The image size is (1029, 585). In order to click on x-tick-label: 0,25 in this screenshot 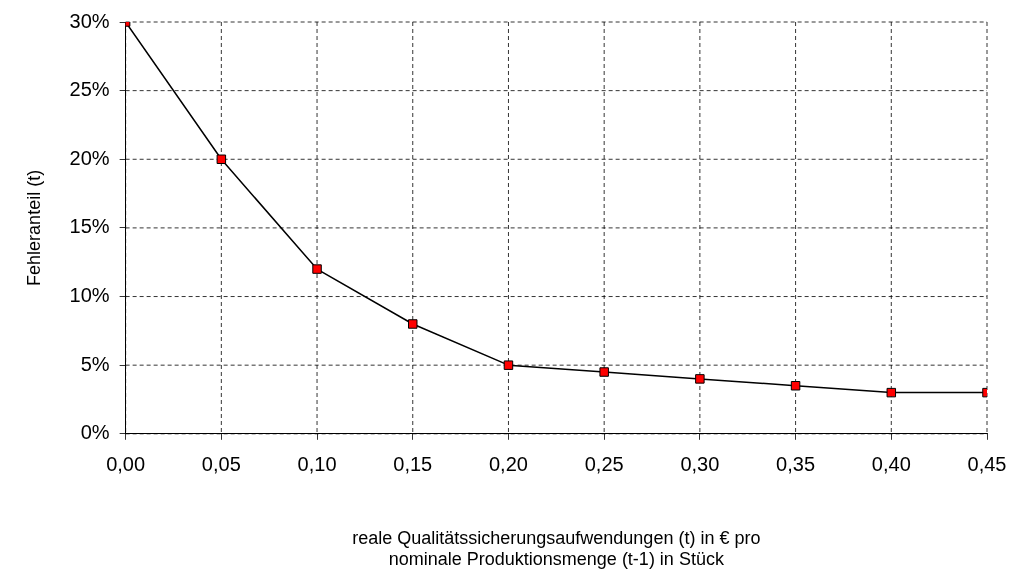, I will do `click(604, 464)`.